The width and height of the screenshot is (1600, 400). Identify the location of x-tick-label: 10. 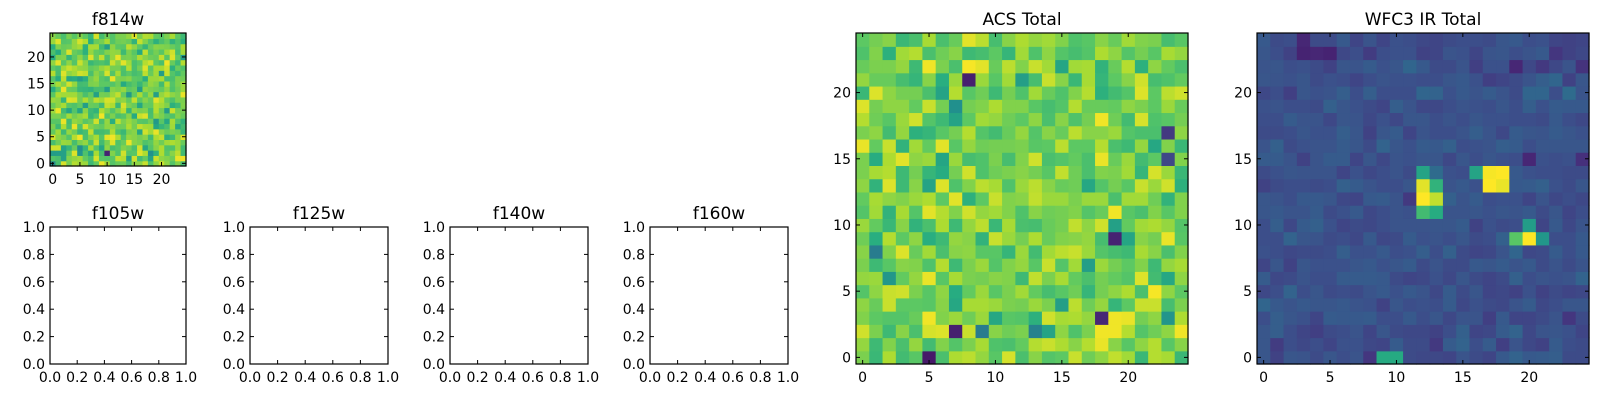
(1397, 378).